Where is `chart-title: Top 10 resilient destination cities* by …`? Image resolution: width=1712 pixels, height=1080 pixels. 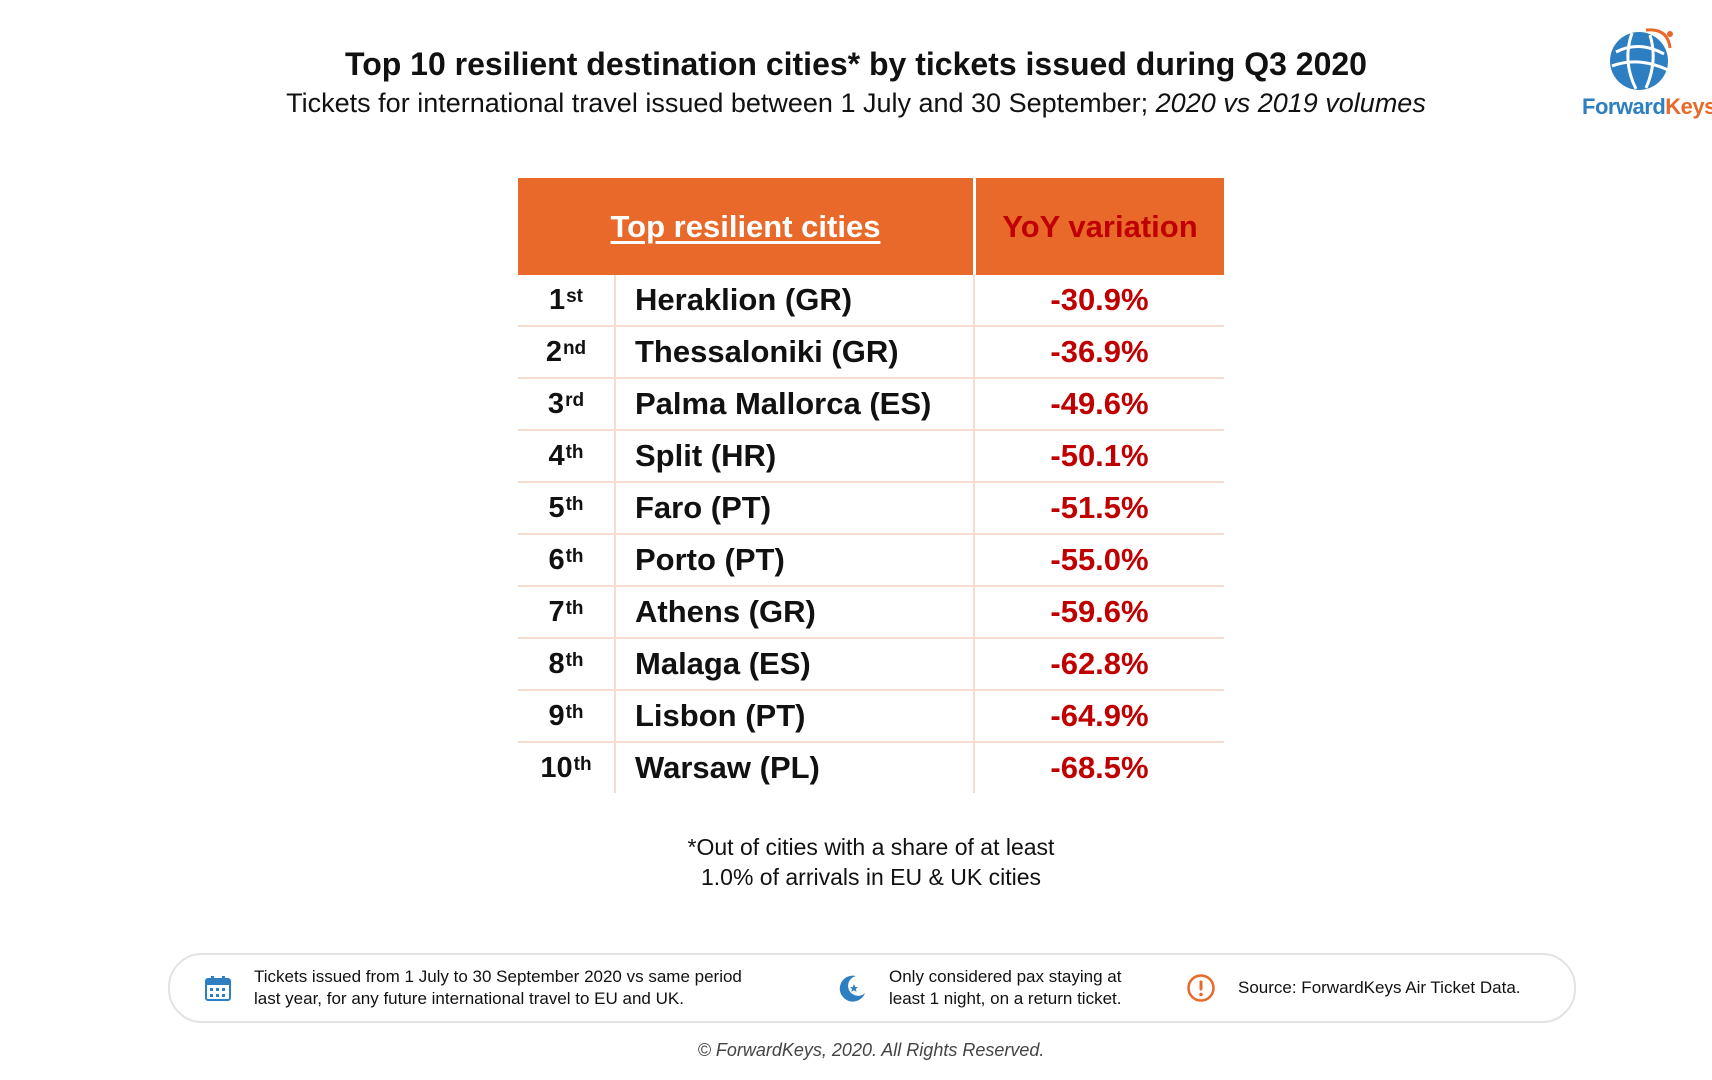 chart-title: Top 10 resilient destination cities* by … is located at coordinates (856, 64).